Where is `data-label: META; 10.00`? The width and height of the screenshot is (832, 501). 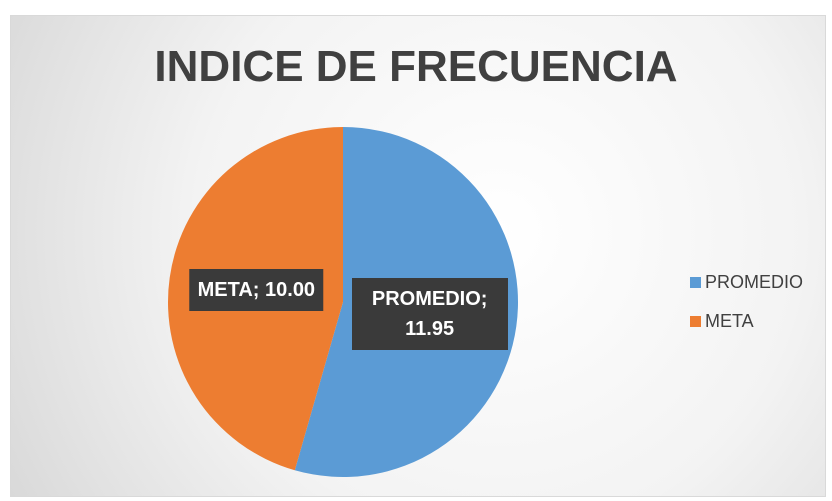 data-label: META; 10.00 is located at coordinates (256, 289).